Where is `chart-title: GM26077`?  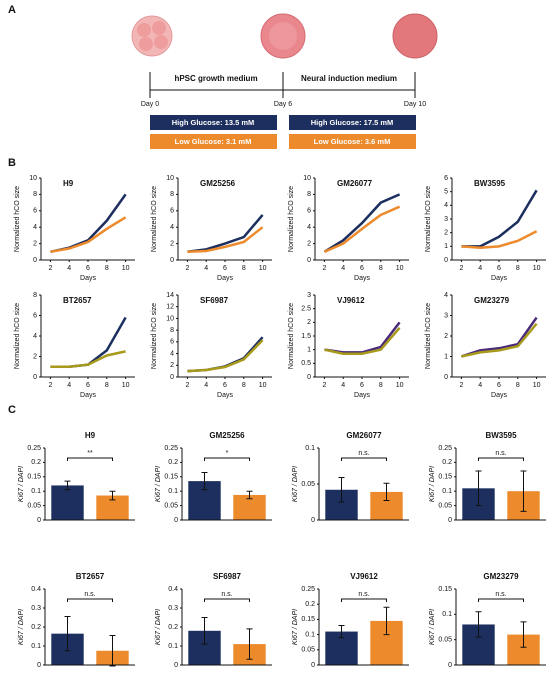
chart-title: GM26077 is located at coordinates (355, 183).